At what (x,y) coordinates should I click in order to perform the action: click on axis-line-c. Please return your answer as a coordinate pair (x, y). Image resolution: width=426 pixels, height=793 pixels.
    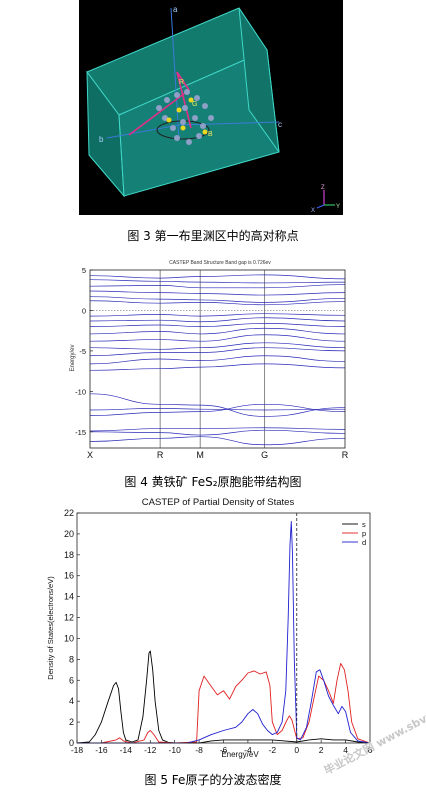
    Looking at the image, I should click on (229, 123).